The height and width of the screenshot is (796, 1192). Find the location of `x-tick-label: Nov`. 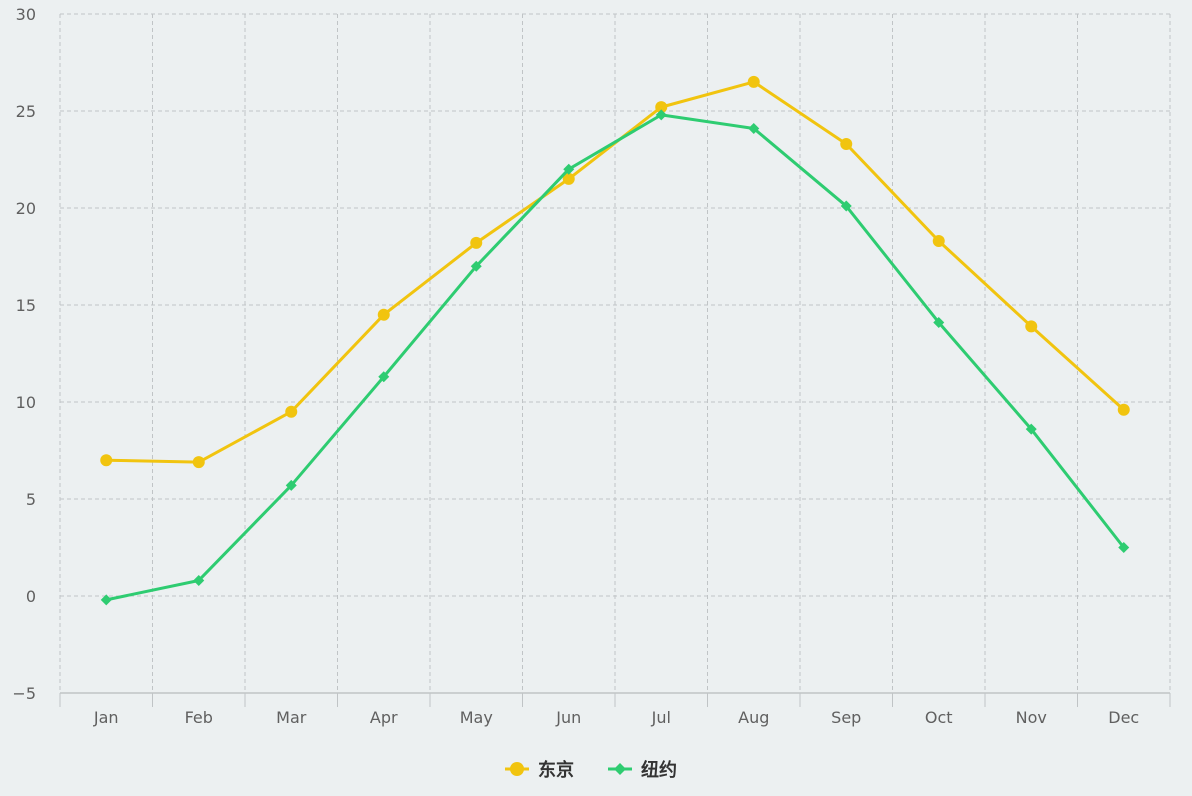

x-tick-label: Nov is located at coordinates (1031, 717).